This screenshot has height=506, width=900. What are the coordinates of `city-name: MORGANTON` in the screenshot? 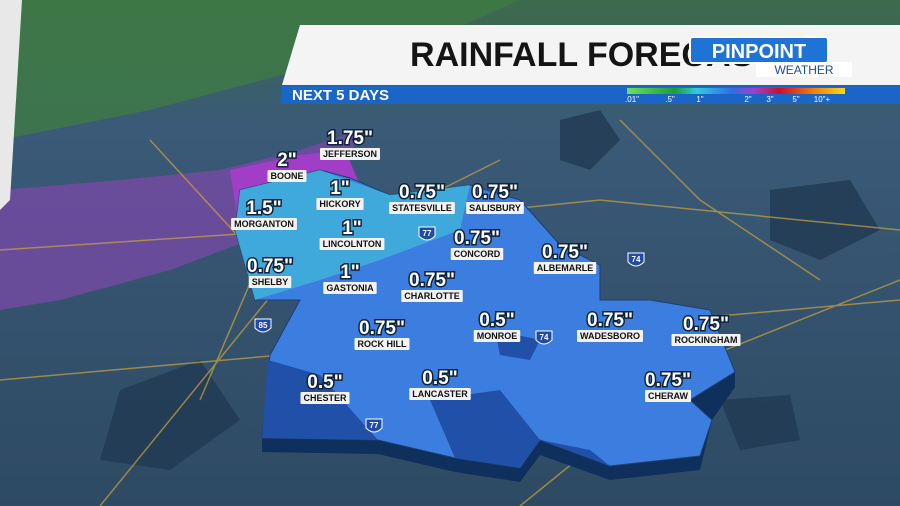 It's located at (264, 224).